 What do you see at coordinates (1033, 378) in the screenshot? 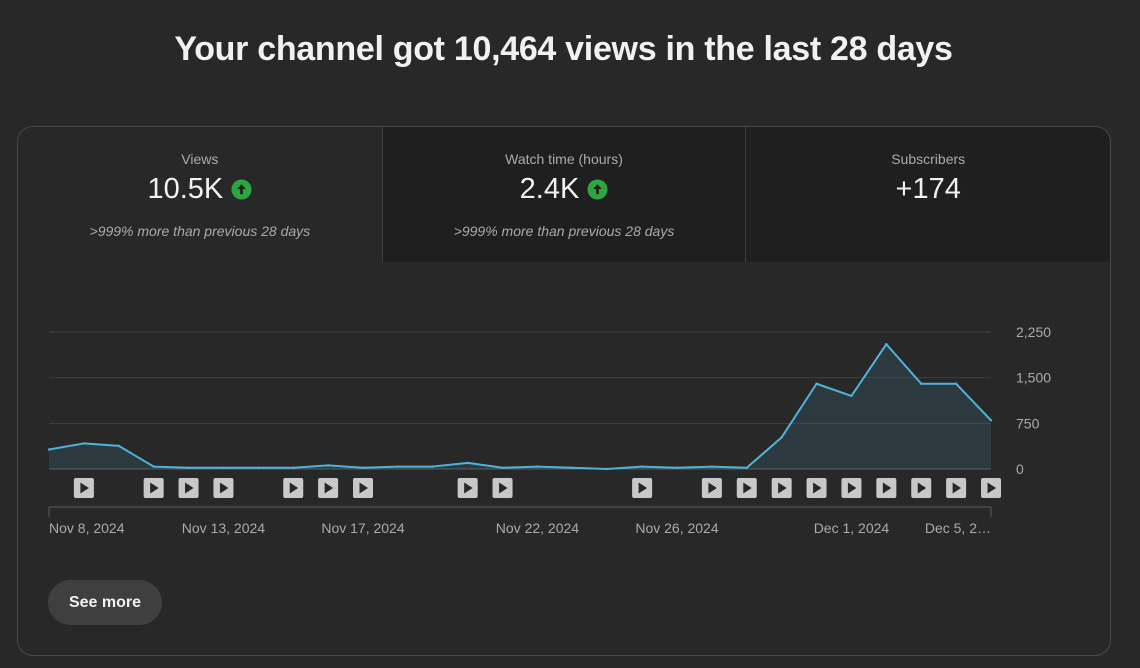
I see `y-tick-label: 1,500` at bounding box center [1033, 378].